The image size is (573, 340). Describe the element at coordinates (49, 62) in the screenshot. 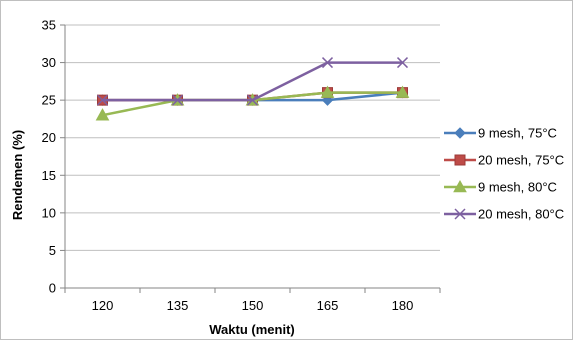

I see `y-tick-label: 30` at that location.